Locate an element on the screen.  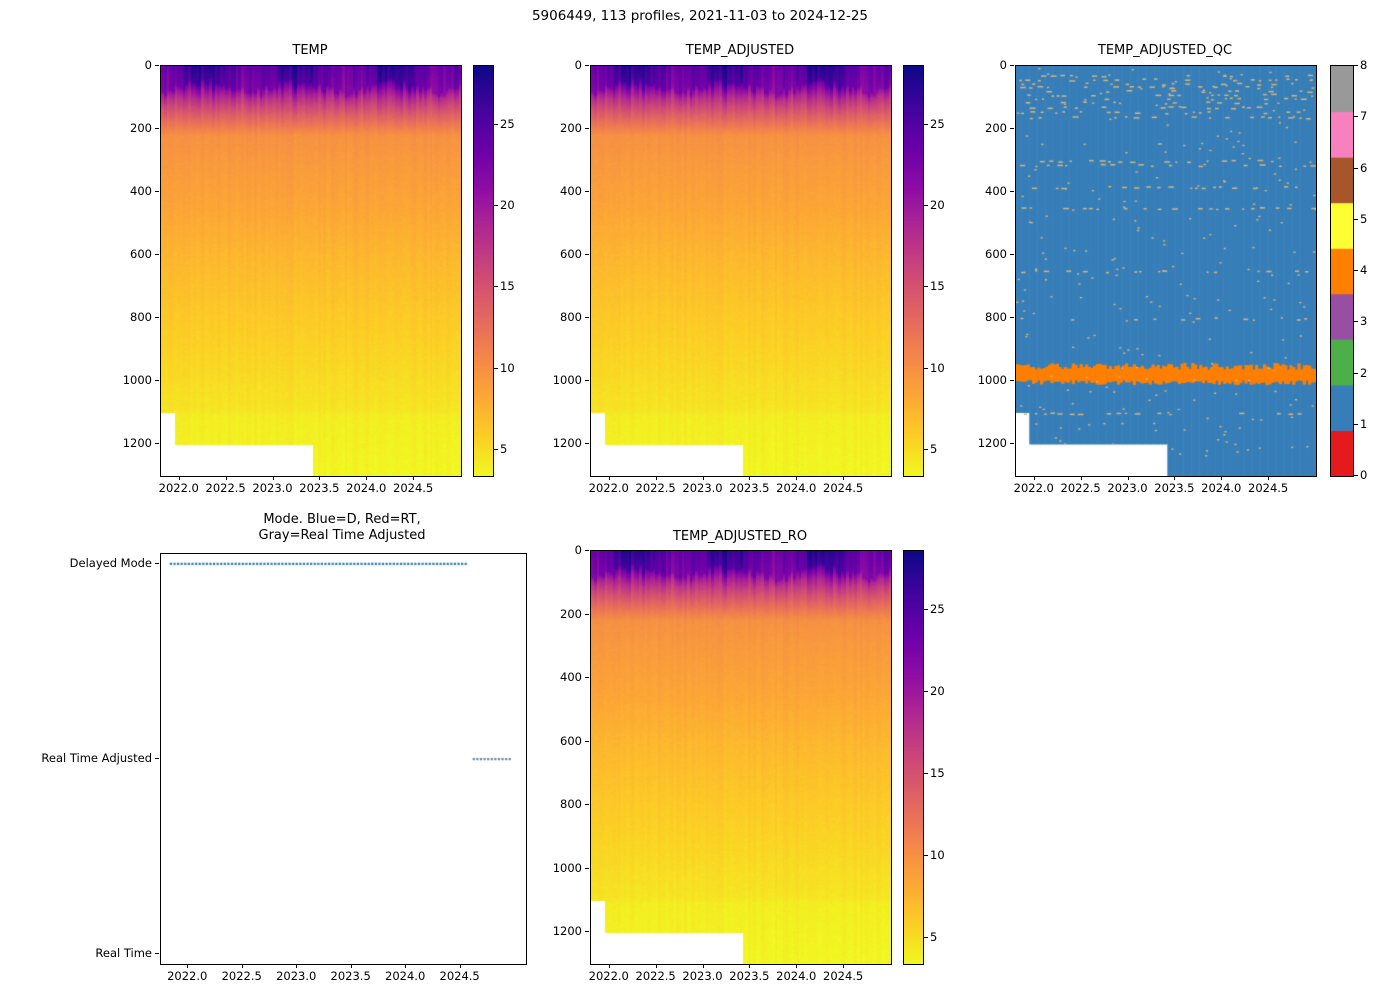
mode-axes is located at coordinates (343, 759).